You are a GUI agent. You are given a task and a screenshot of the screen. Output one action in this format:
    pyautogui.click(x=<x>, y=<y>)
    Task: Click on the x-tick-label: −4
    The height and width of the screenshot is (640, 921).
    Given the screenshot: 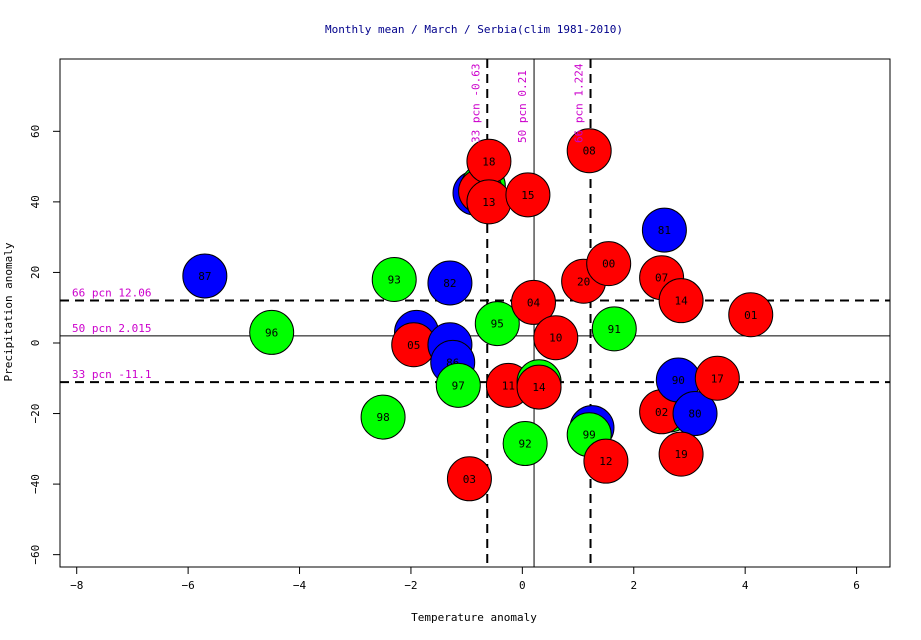 What is the action you would take?
    pyautogui.click(x=300, y=585)
    